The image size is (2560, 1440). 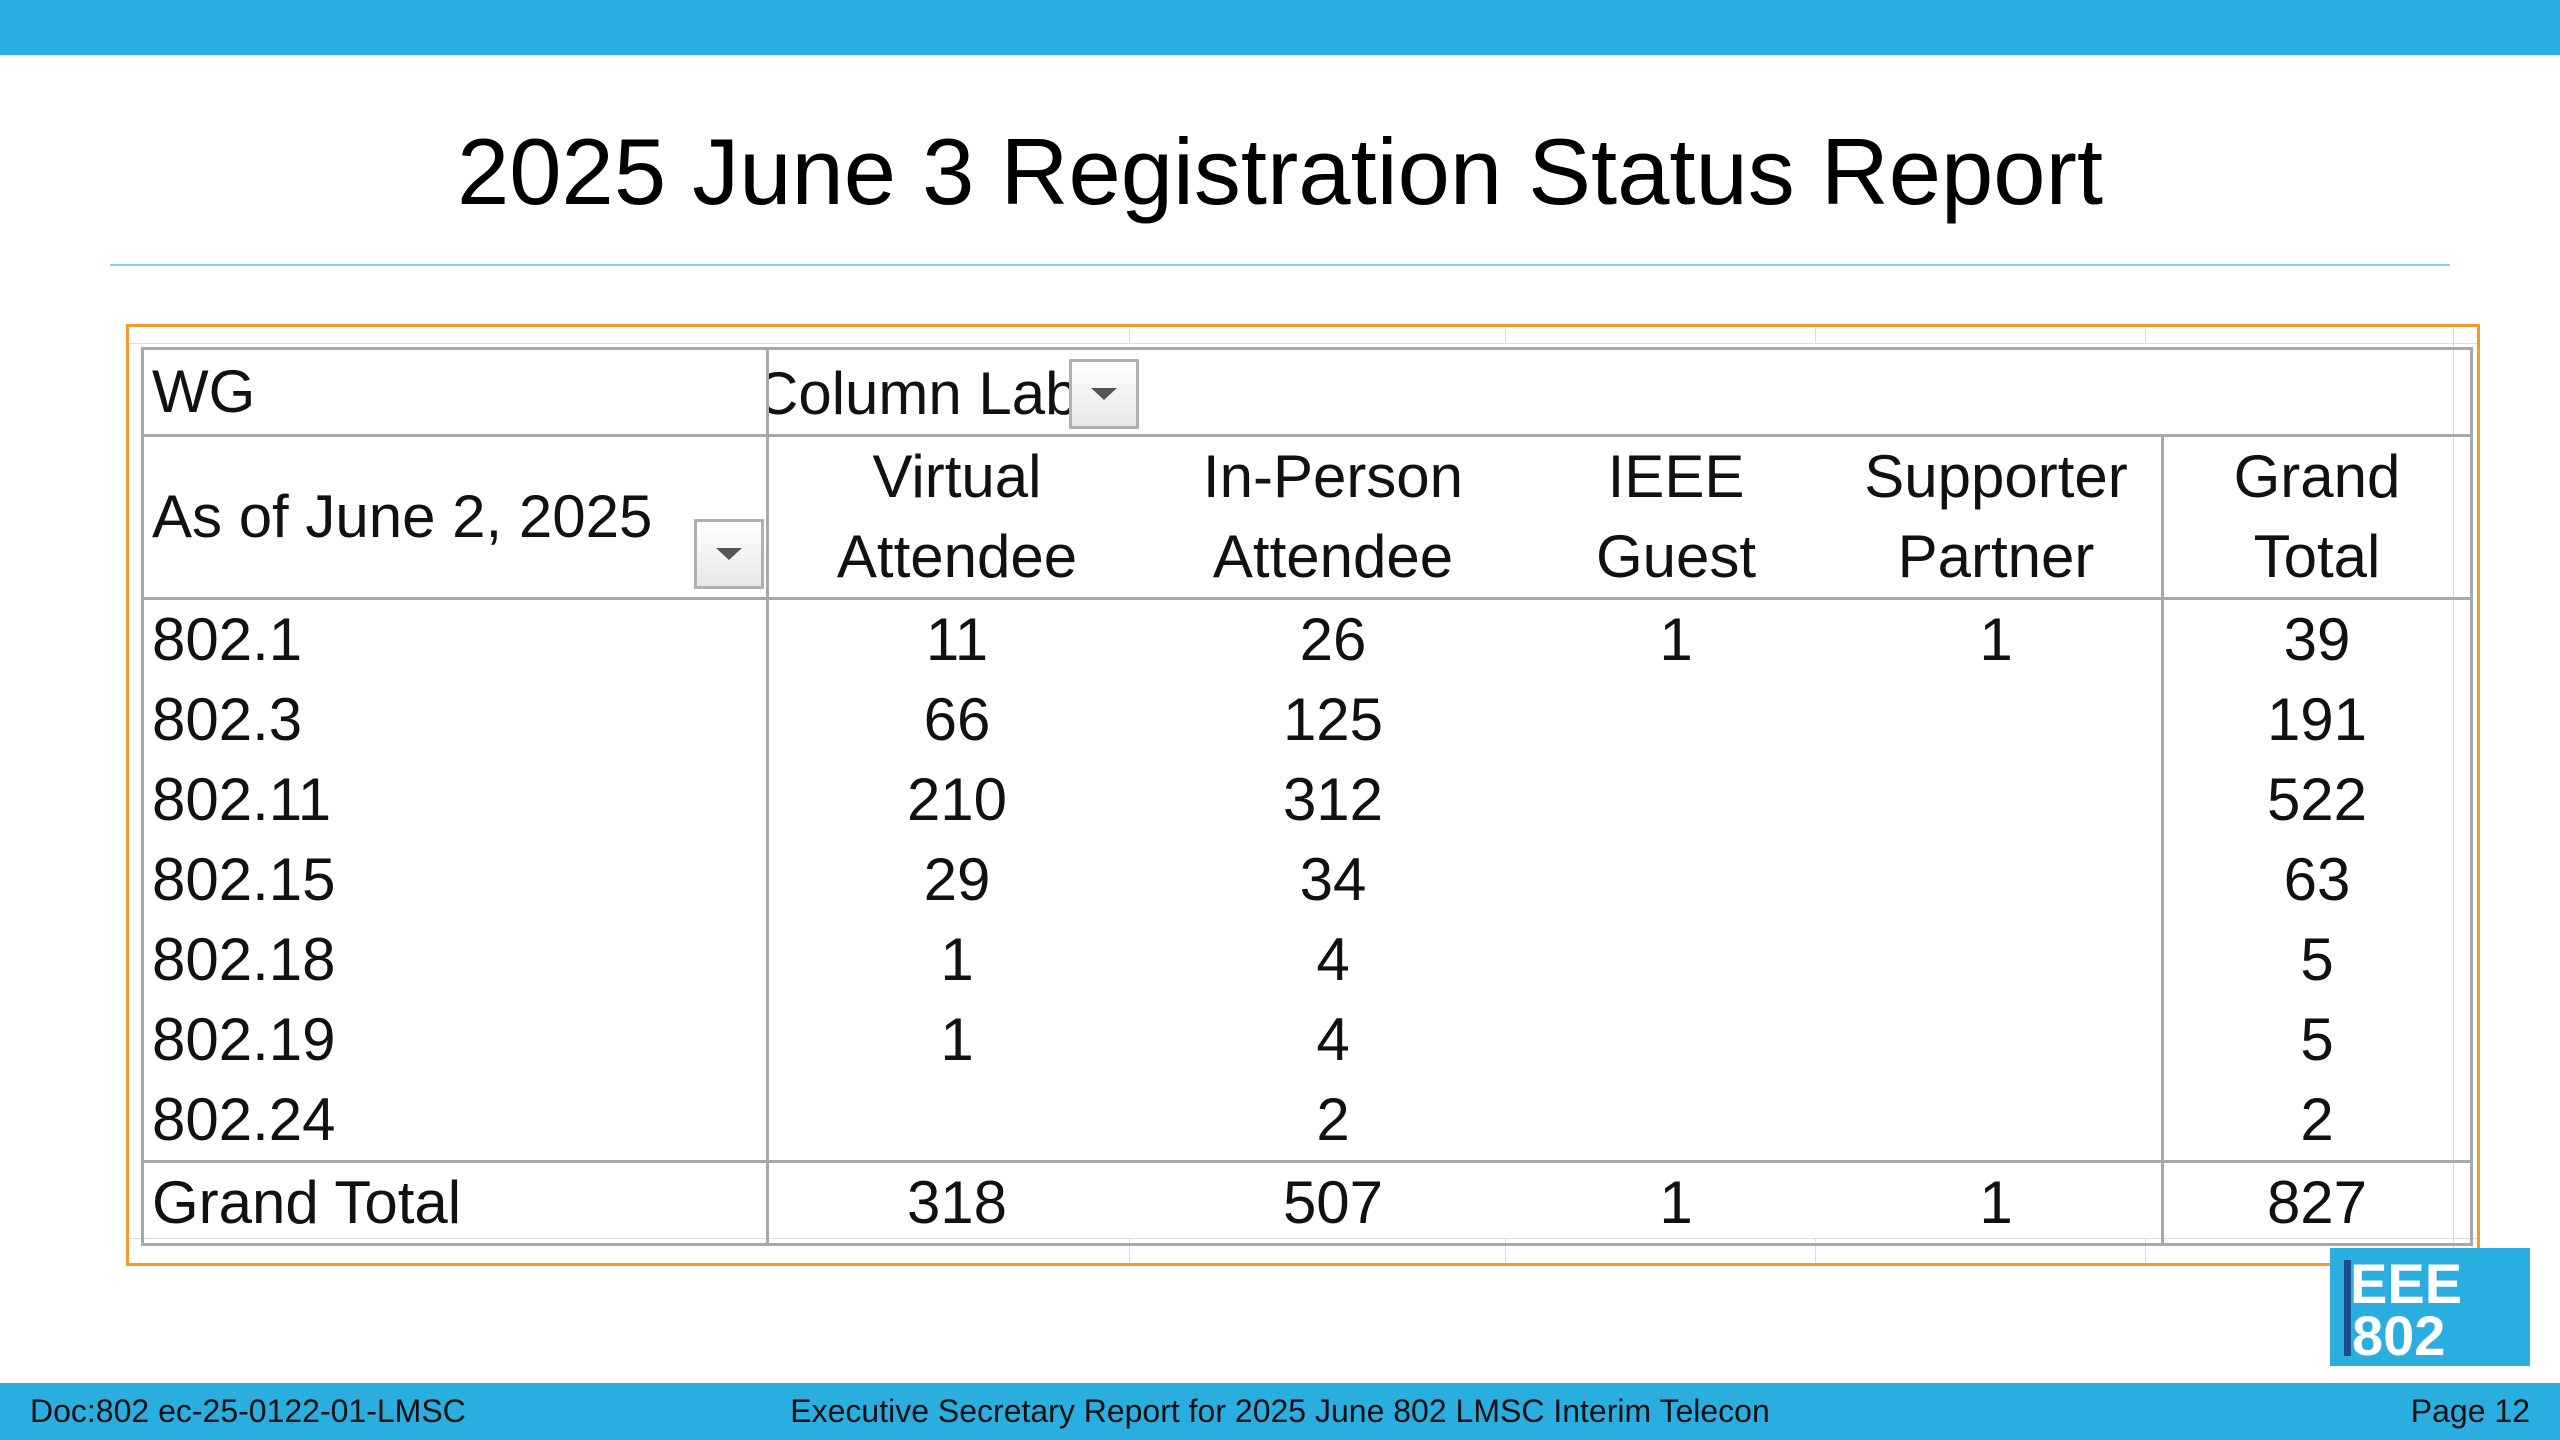 I want to click on cell-grand-total: 522, so click(x=2317, y=800).